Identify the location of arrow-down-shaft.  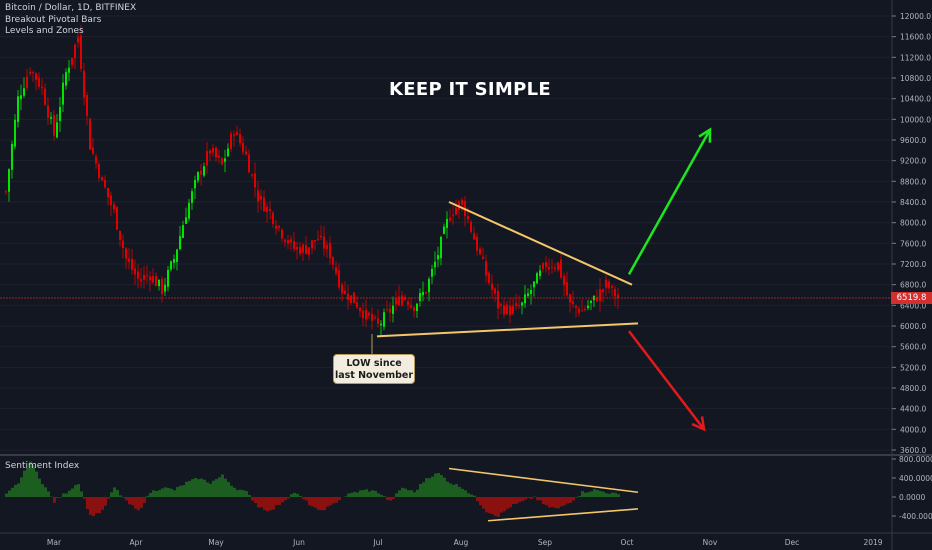
(666, 380).